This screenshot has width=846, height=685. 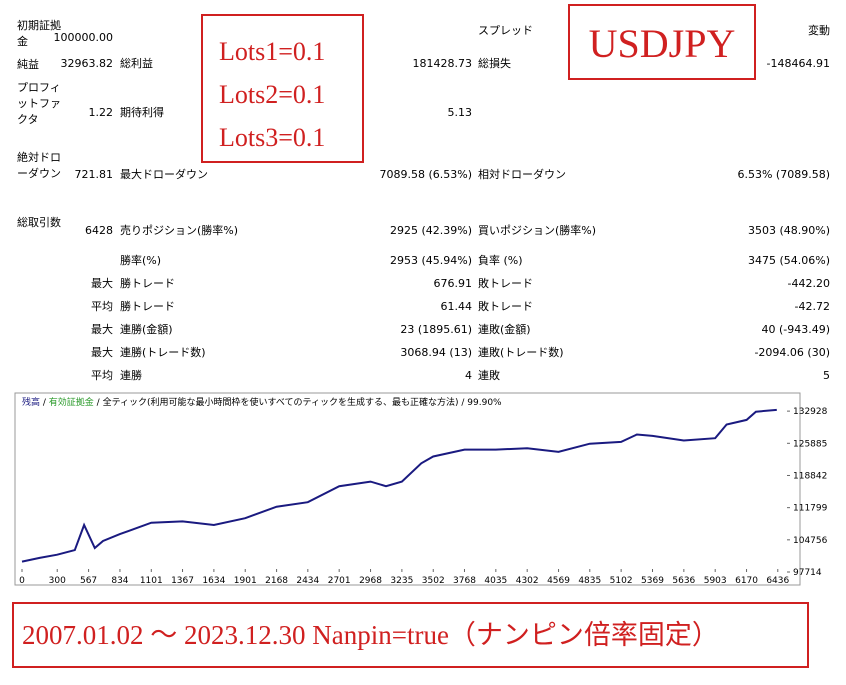 I want to click on cell-label2: 総利益, so click(x=136, y=63).